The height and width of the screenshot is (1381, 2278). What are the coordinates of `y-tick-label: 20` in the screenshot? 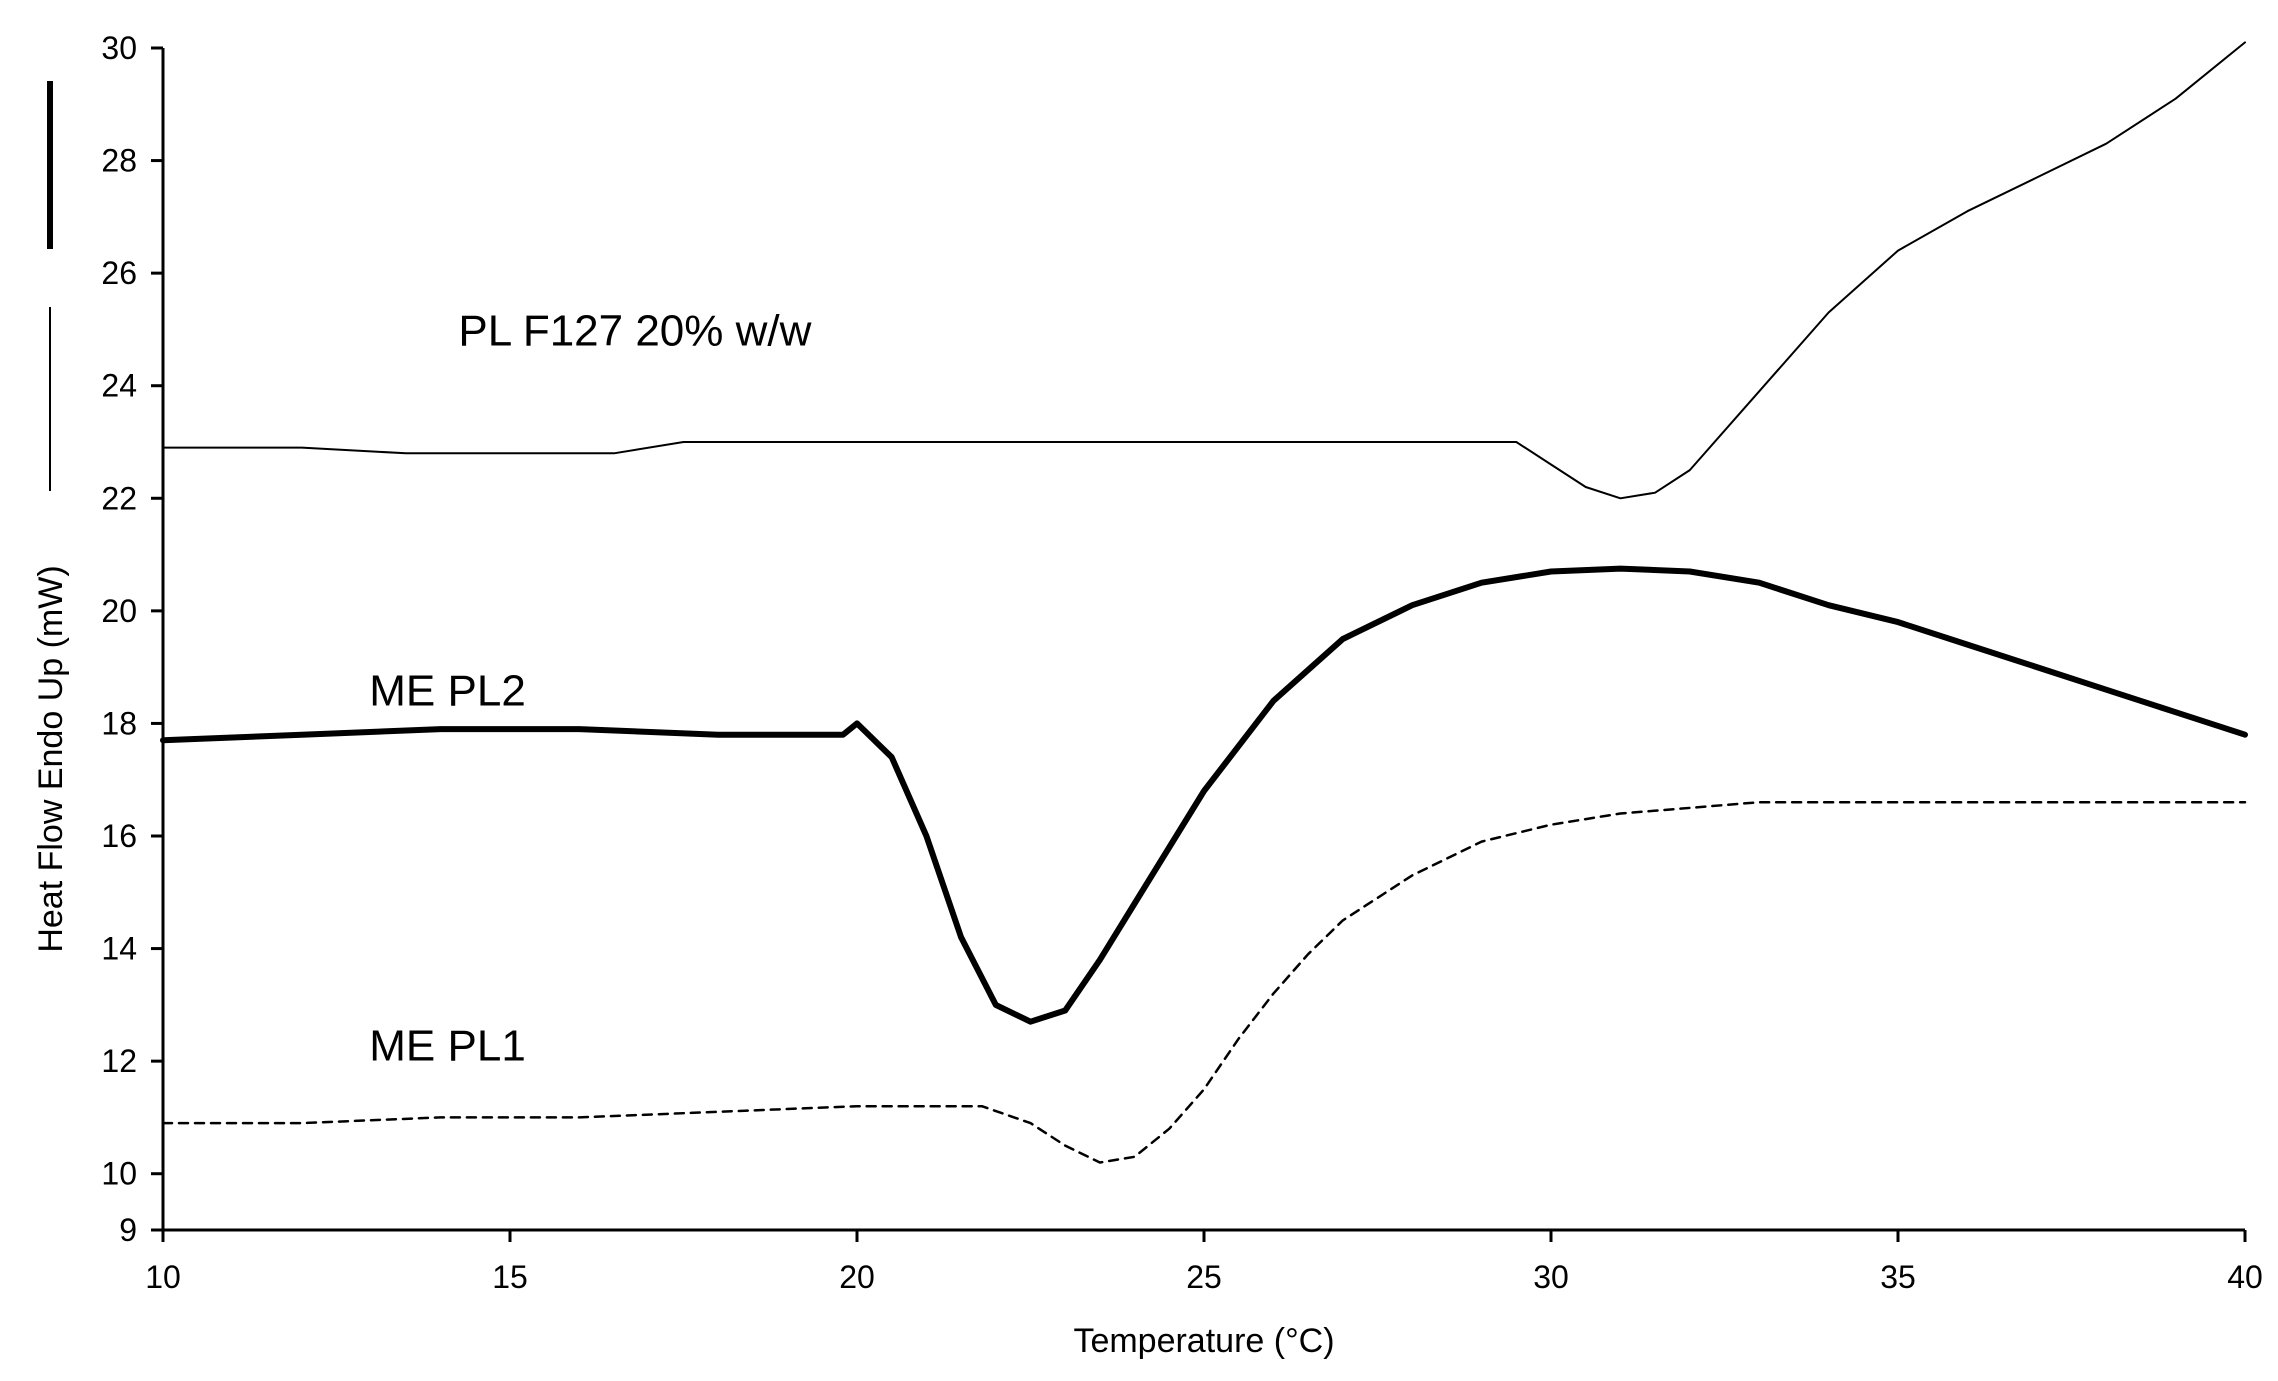 It's located at (119, 611).